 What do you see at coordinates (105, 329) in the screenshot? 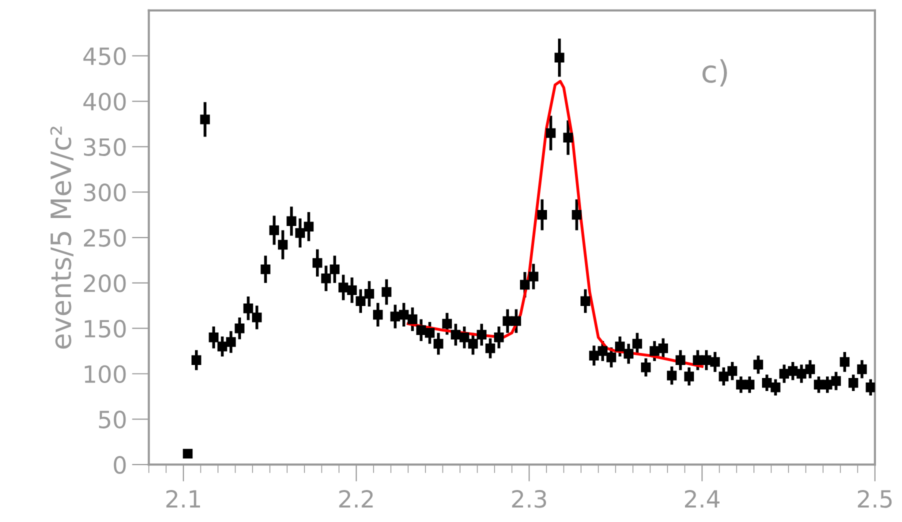
I see `y-tick-label: 150` at bounding box center [105, 329].